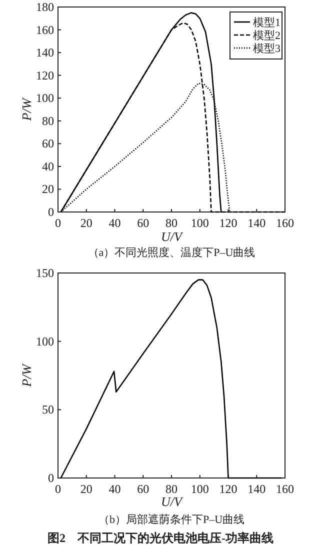 The width and height of the screenshot is (321, 546). Describe the element at coordinates (266, 23) in the screenshot. I see `legend-label: 模型1` at that location.